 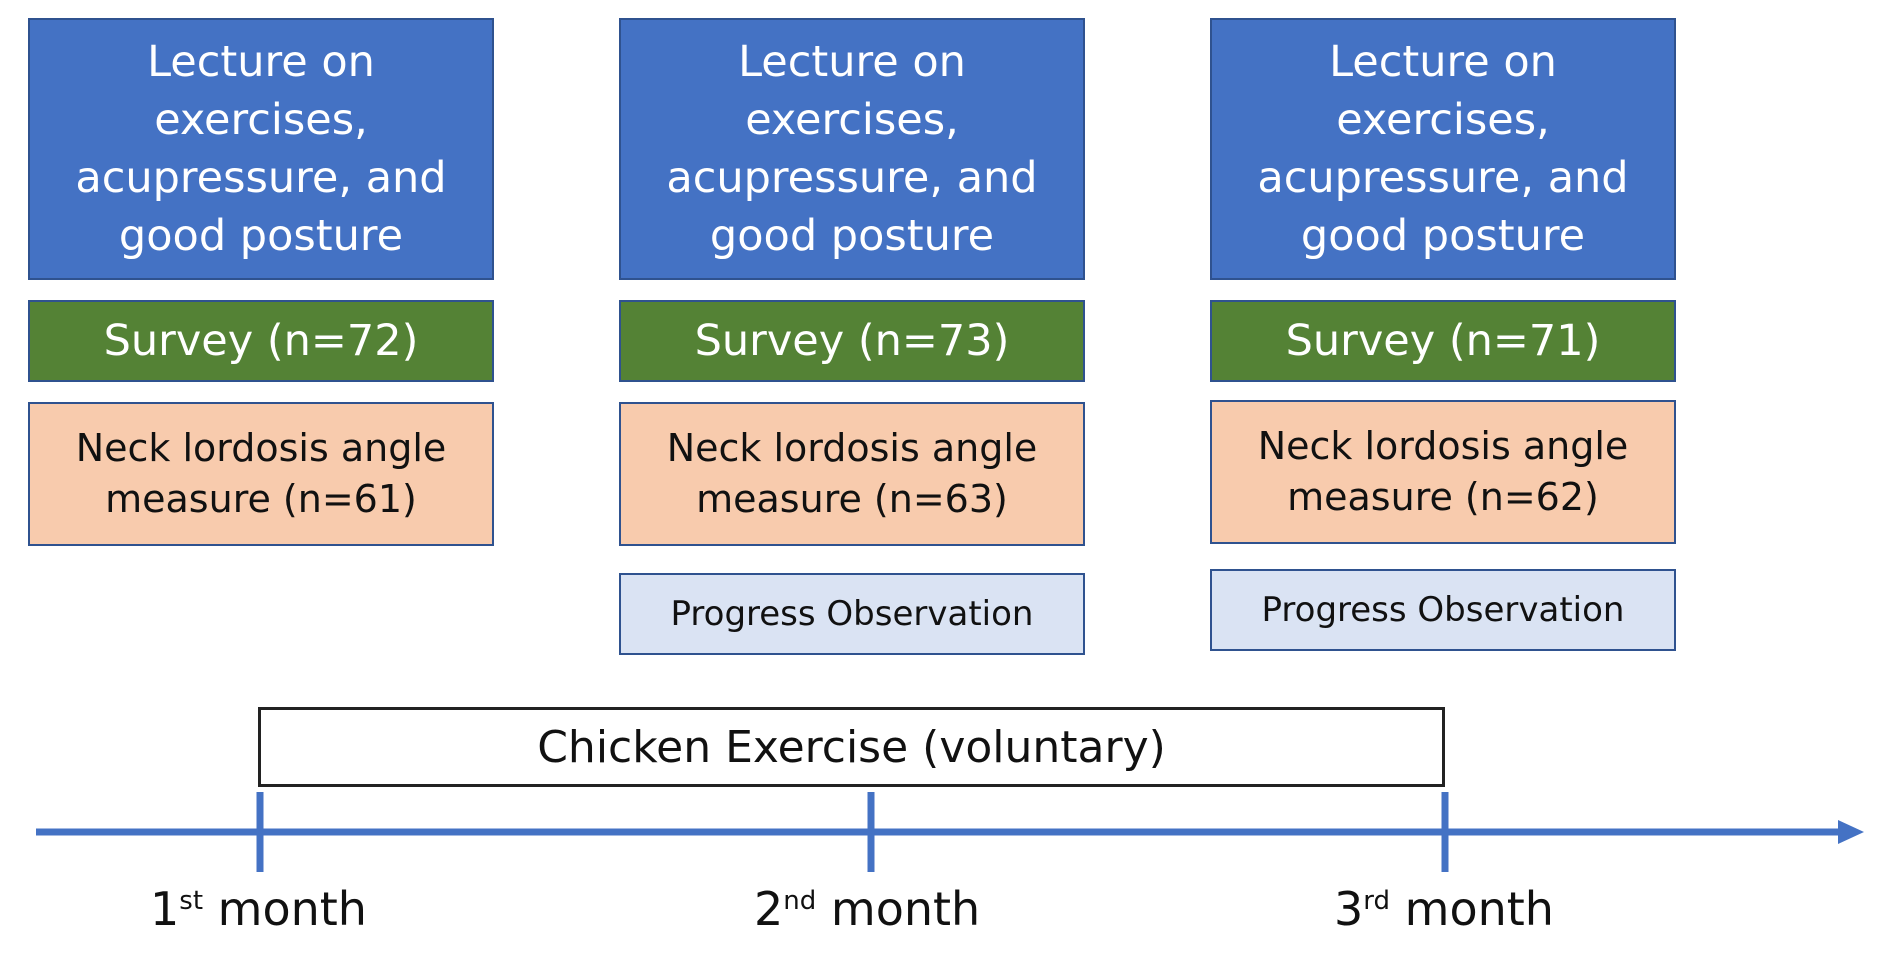 What do you see at coordinates (898, 909) in the screenshot?
I see `month-word-2: month` at bounding box center [898, 909].